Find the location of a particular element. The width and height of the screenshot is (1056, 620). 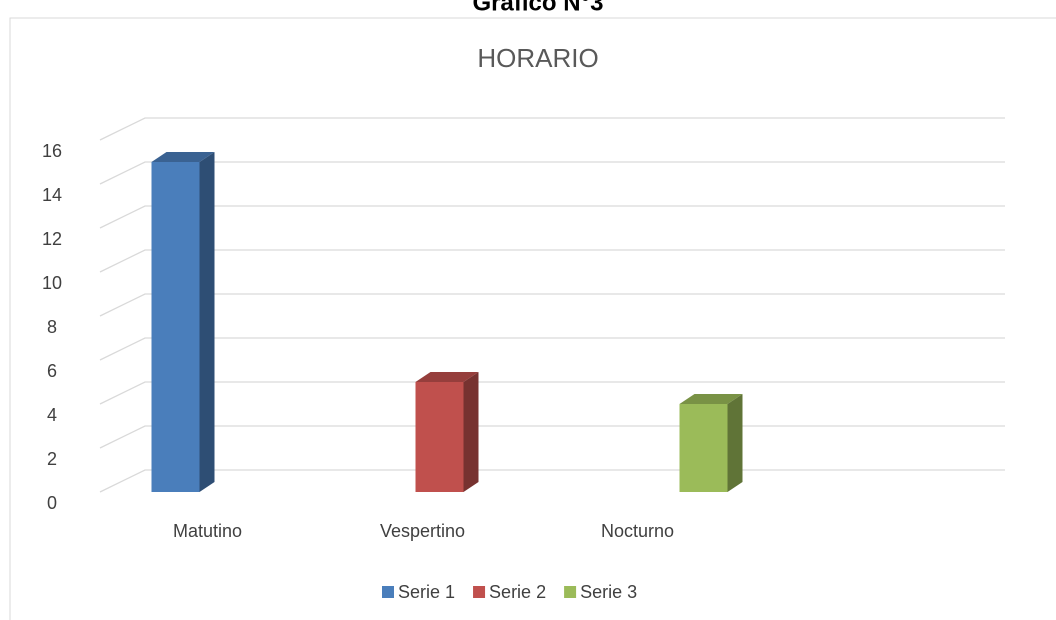

y-tick-label: 8 is located at coordinates (52, 327).